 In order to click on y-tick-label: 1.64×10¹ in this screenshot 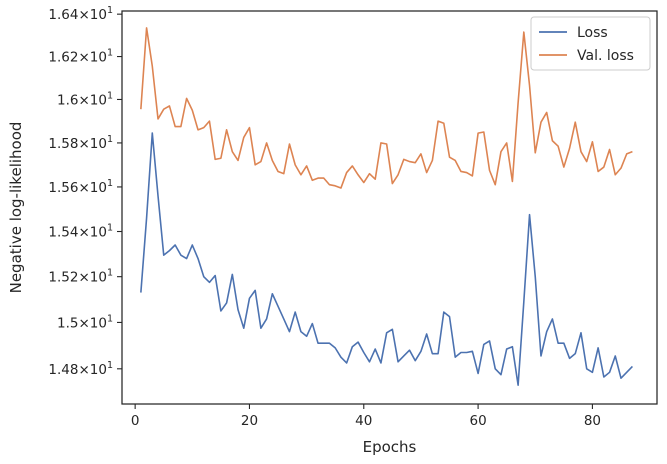, I will do `click(80, 14)`.